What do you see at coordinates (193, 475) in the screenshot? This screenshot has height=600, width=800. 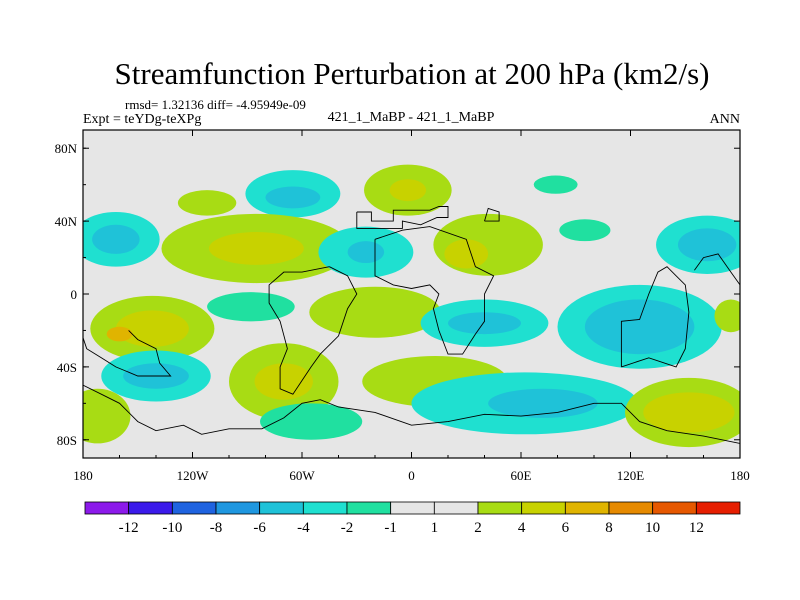 I see `x-tick-label-1: 120W` at bounding box center [193, 475].